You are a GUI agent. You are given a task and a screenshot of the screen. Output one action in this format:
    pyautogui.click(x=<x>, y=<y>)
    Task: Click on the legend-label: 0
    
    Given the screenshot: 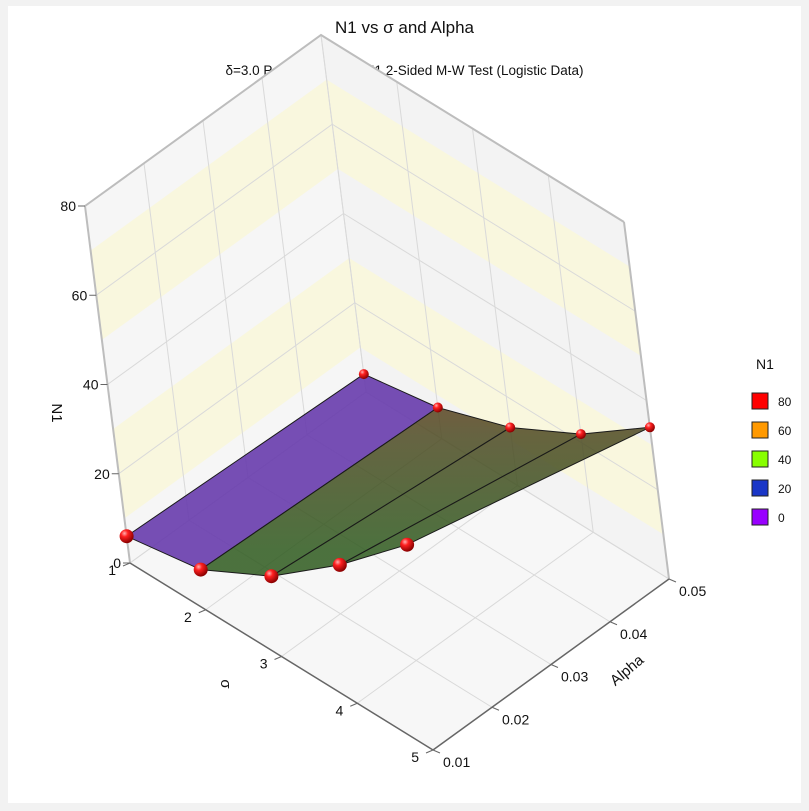 What is the action you would take?
    pyautogui.click(x=781, y=518)
    